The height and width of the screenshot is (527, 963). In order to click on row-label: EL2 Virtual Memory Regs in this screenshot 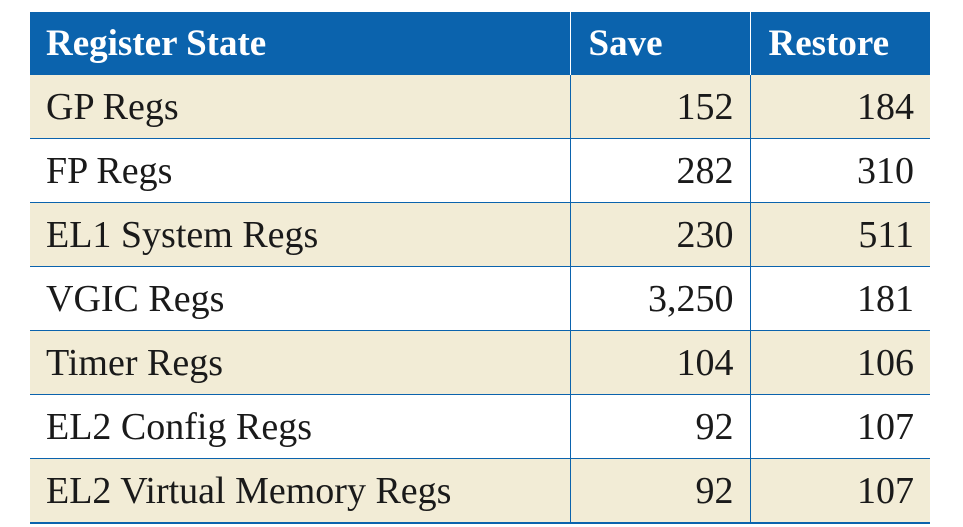, I will do `click(300, 491)`.